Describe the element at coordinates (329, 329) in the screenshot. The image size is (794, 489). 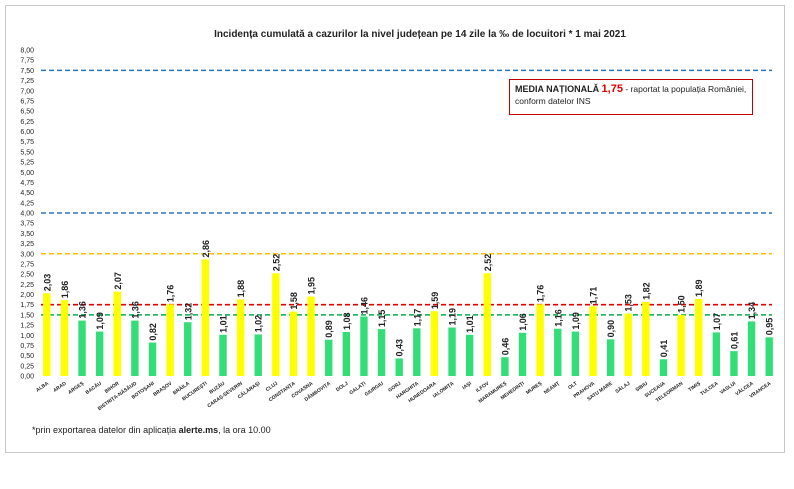
I see `bar-value-label: 0,89` at that location.